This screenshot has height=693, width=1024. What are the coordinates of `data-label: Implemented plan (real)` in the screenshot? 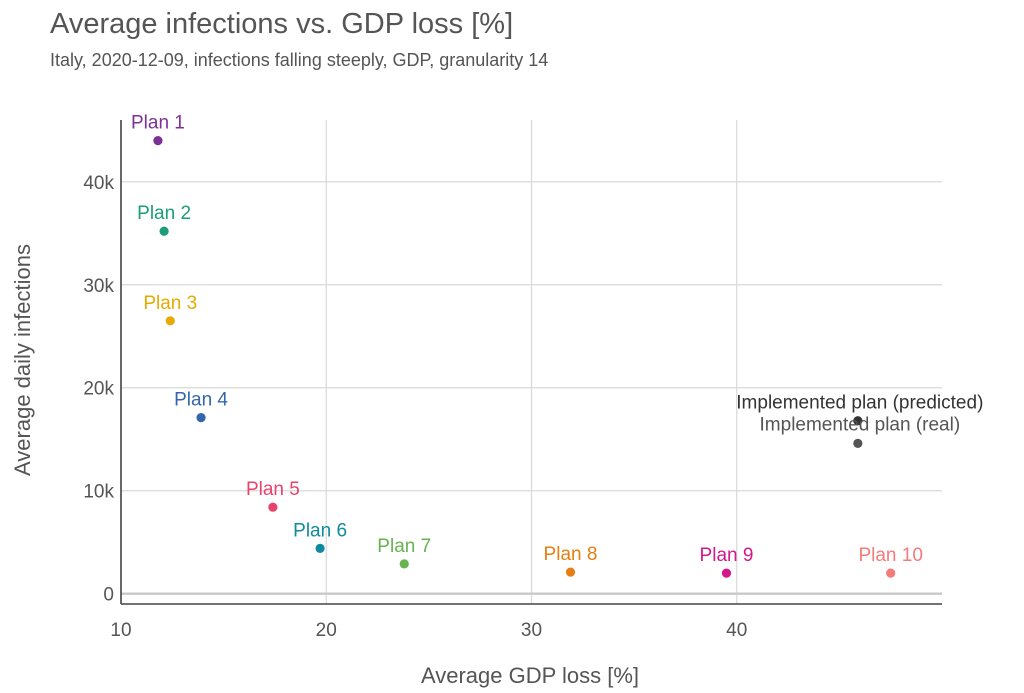 It's located at (860, 424).